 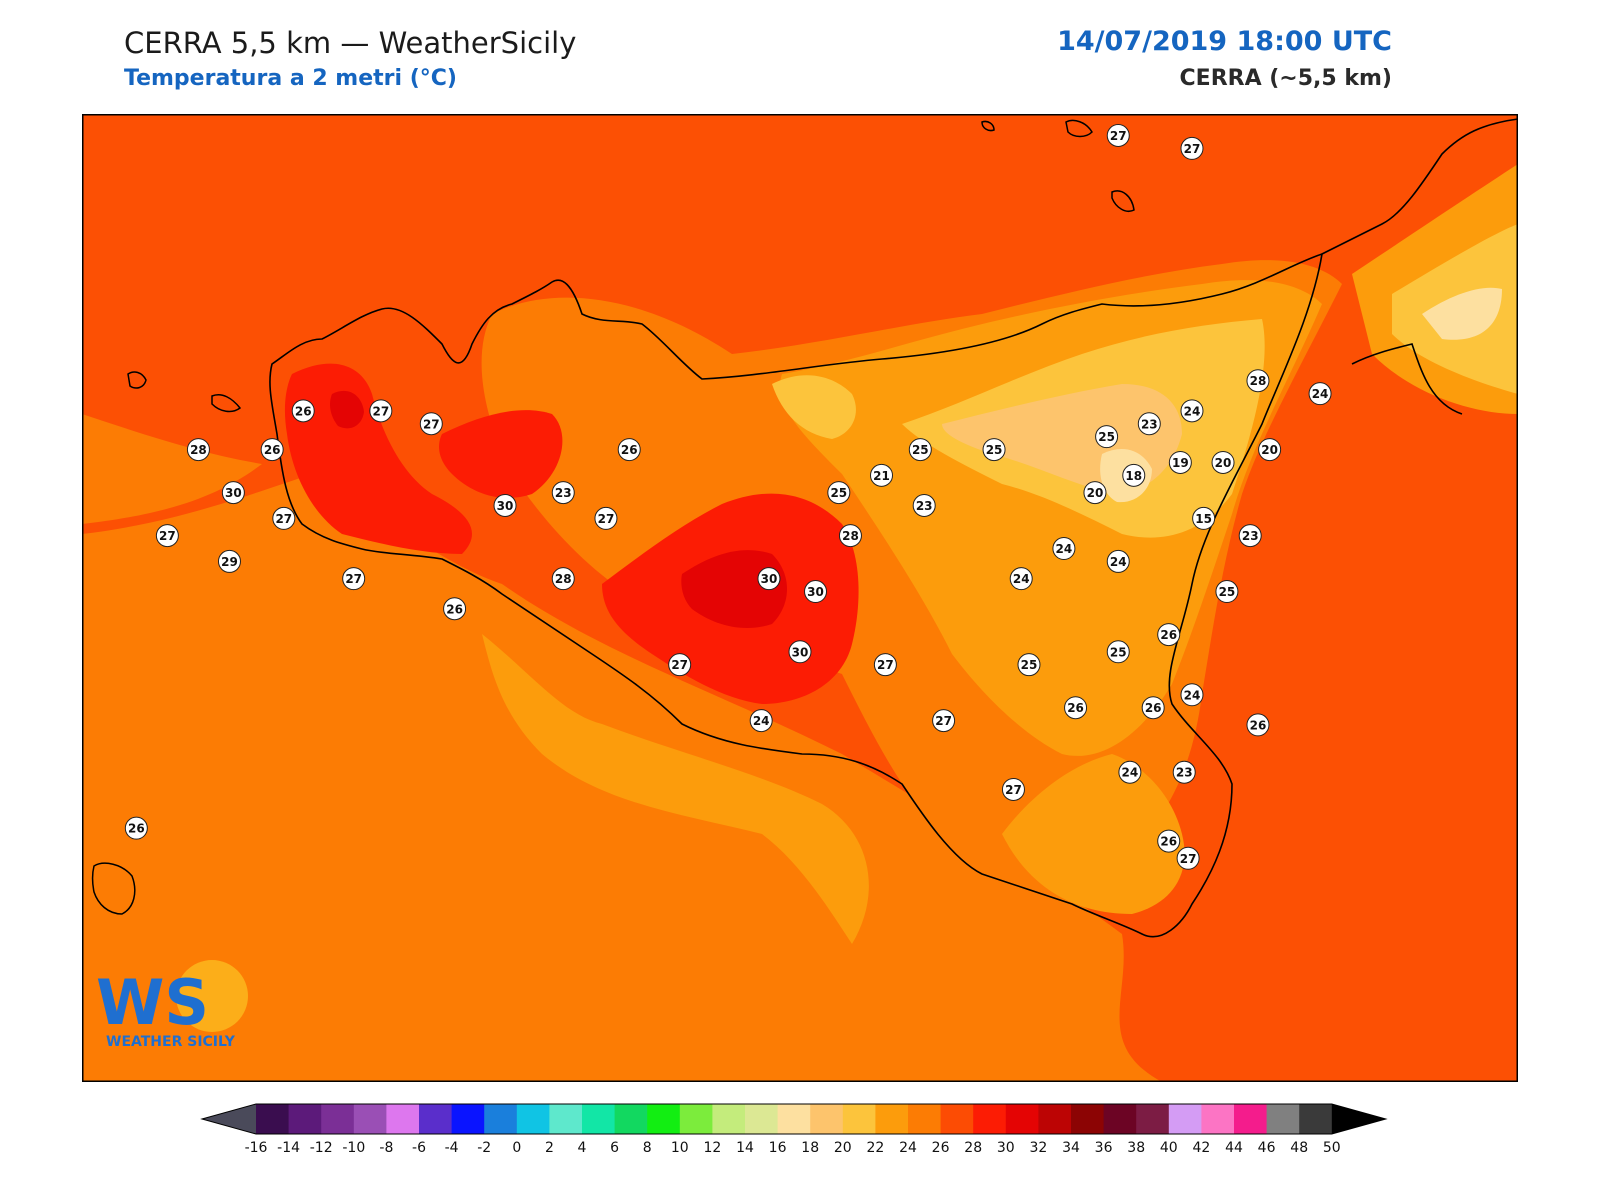 I want to click on temperature-value-text: 23, so click(x=1250, y=536).